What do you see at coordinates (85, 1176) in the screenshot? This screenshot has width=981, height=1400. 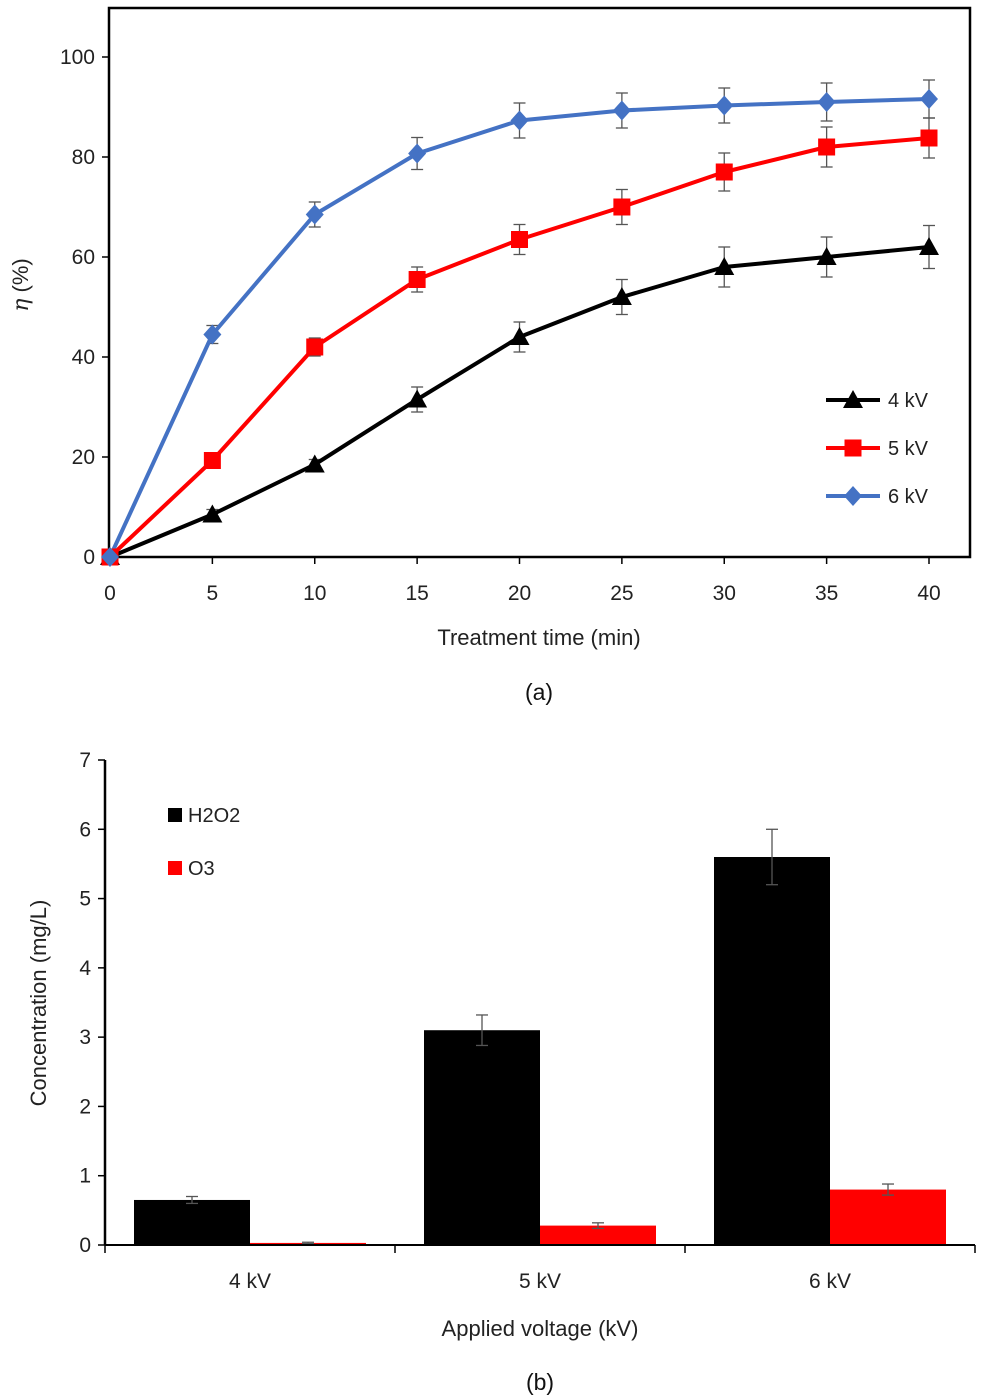 I see `chart-b-y-tick-label: 1` at bounding box center [85, 1176].